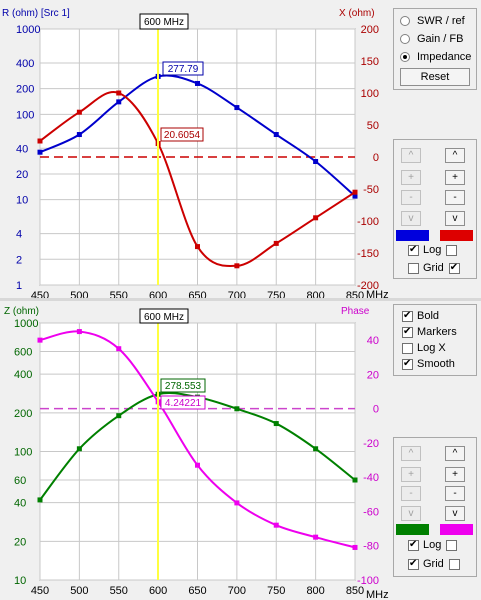  I want to click on left-zoom-out-button: -, so click(411, 197).